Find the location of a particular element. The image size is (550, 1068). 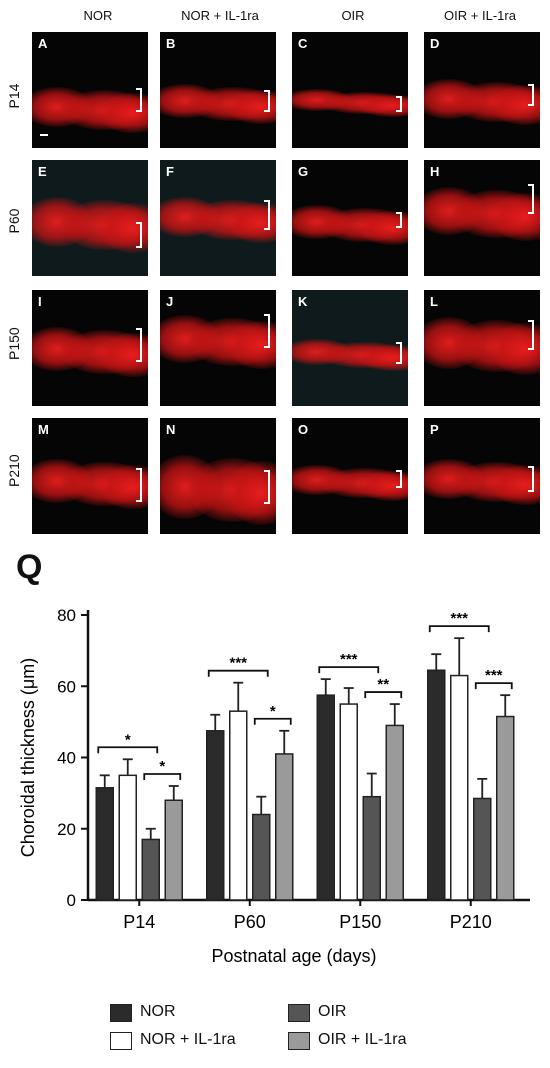

column-header-oir: OIR is located at coordinates (353, 15).